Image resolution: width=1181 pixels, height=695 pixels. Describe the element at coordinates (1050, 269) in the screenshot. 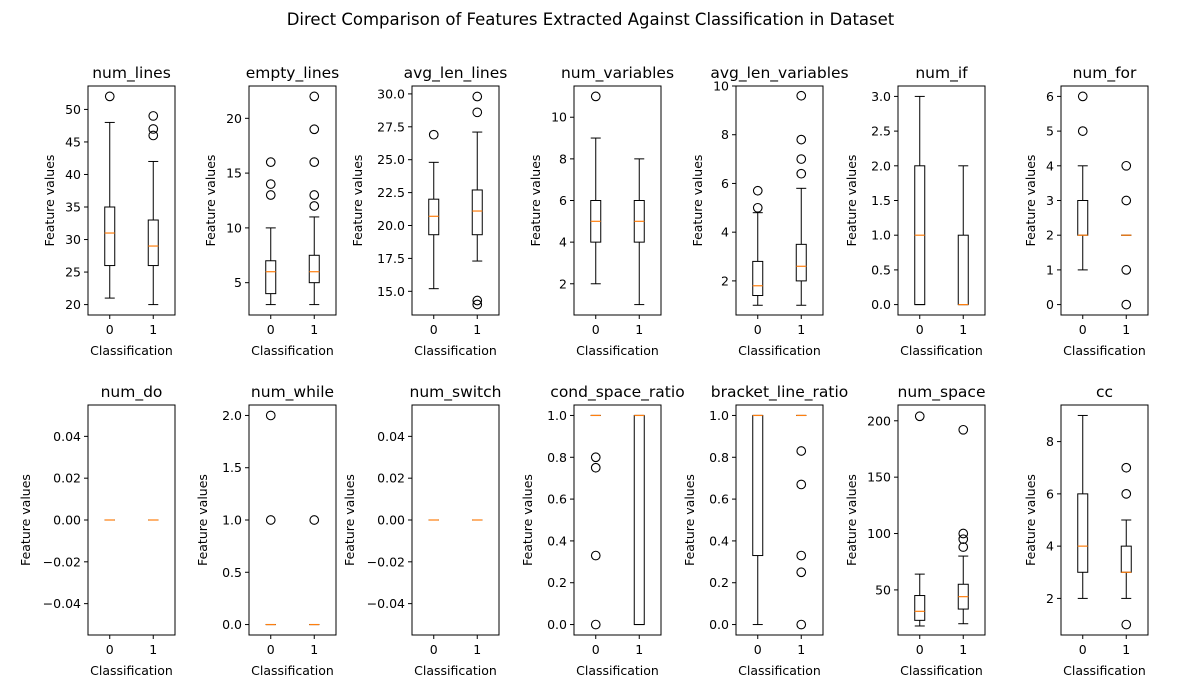

I see `y-tick-label: 1` at that location.